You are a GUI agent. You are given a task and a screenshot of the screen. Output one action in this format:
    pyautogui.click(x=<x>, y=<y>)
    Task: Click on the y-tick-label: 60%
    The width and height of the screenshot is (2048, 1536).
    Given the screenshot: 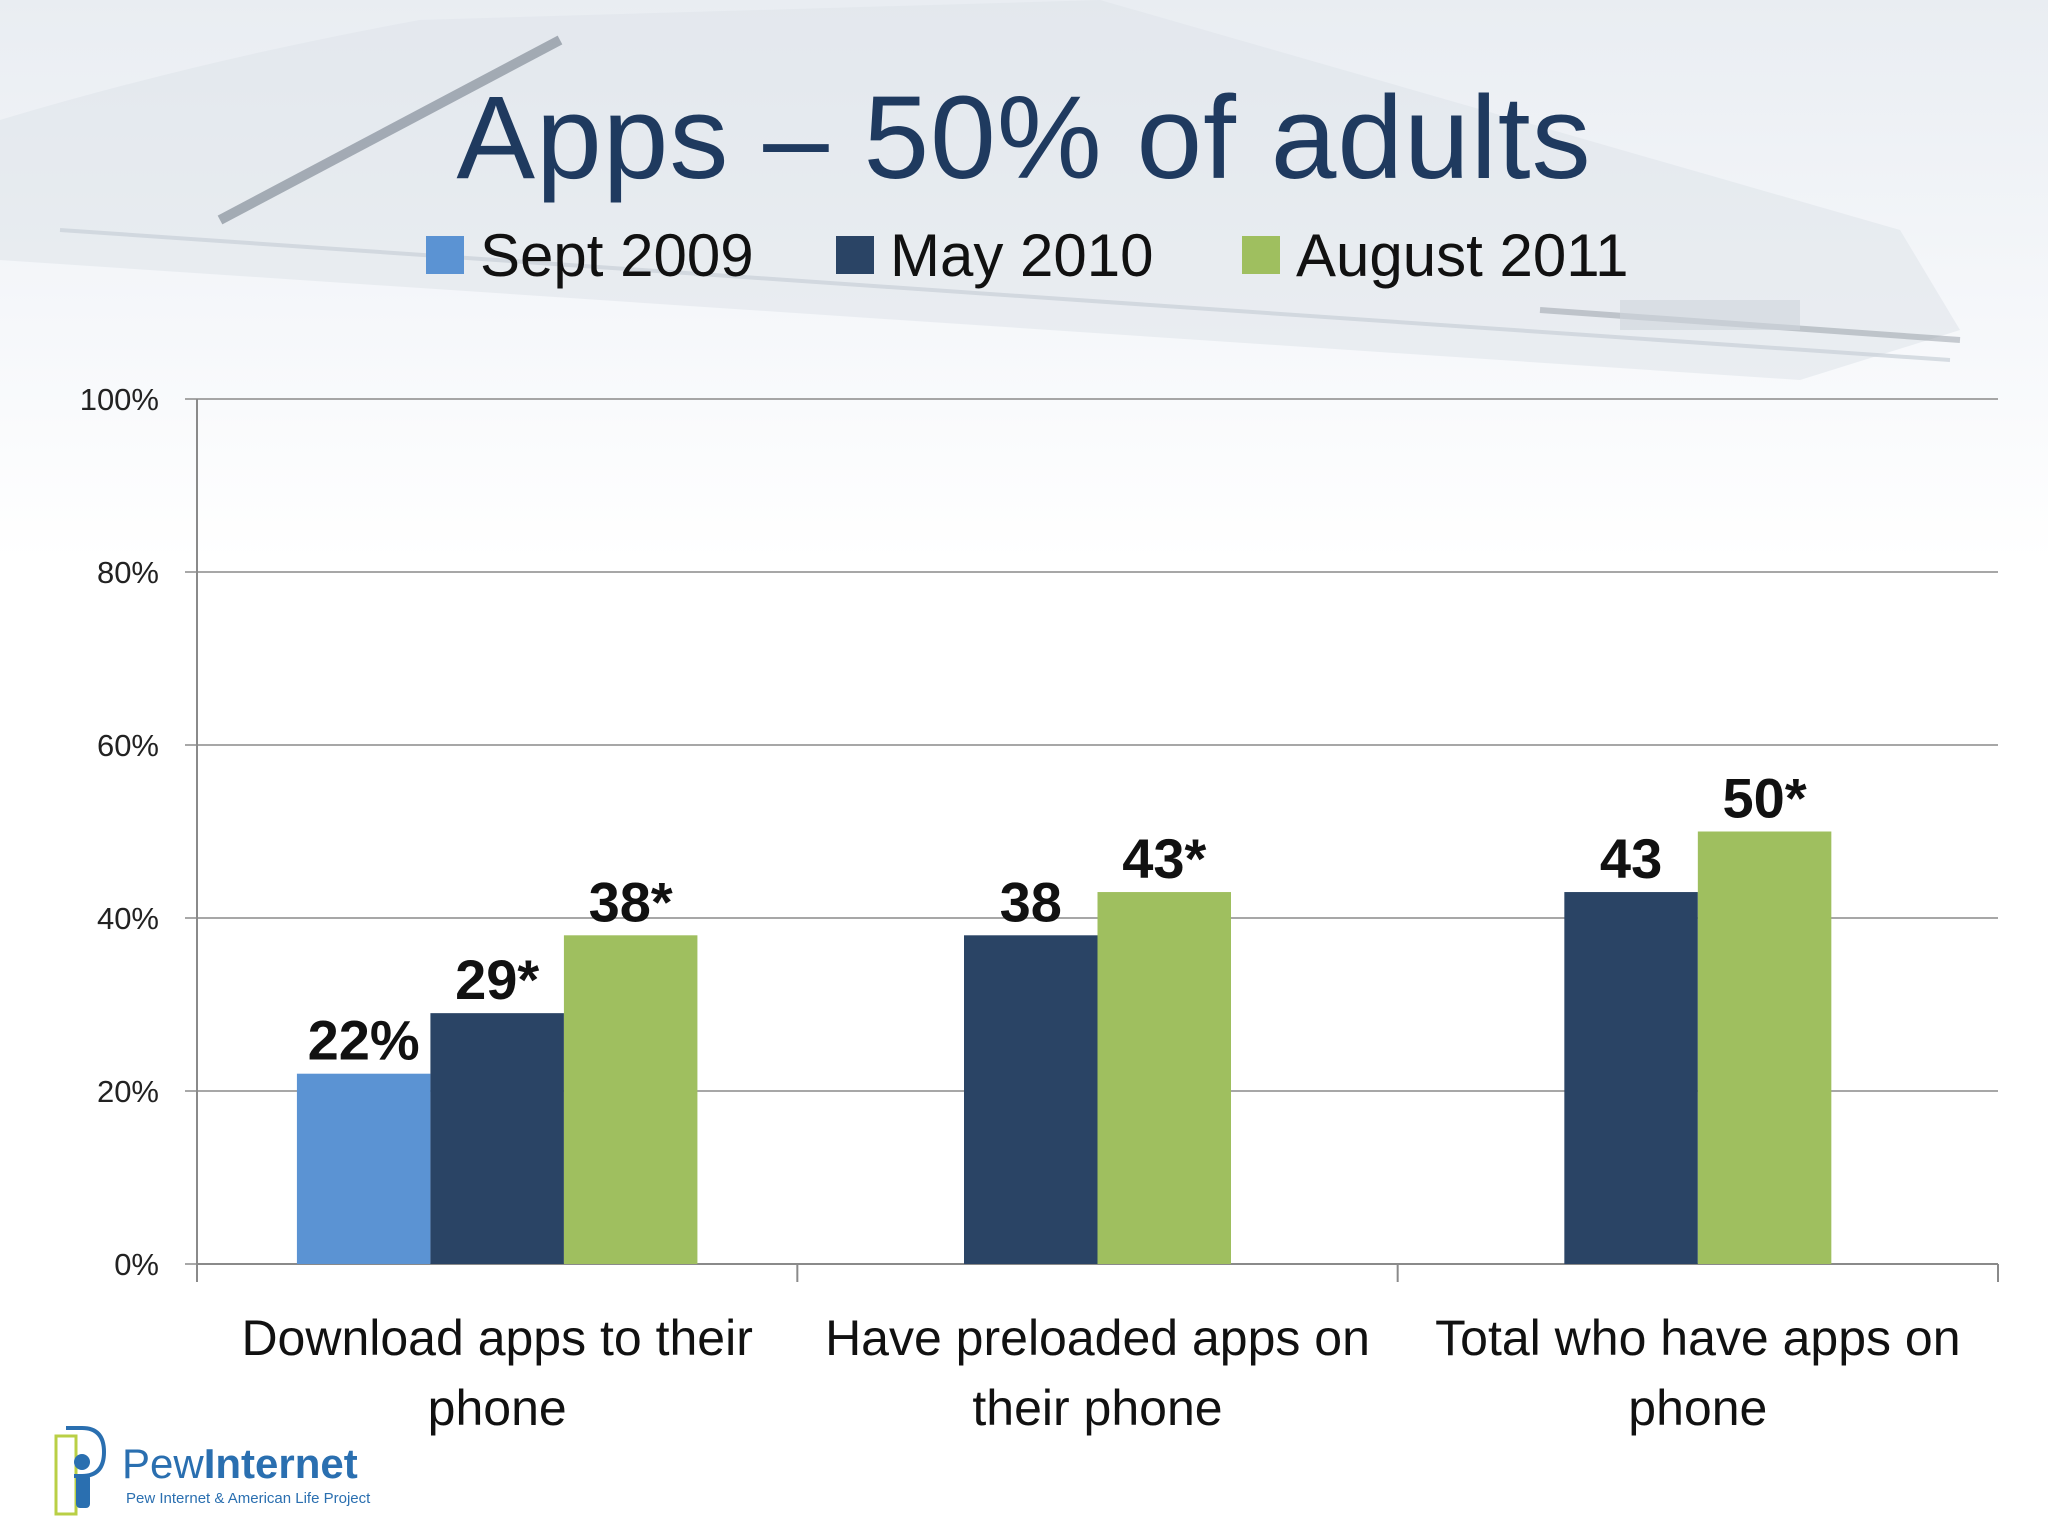 What is the action you would take?
    pyautogui.click(x=128, y=745)
    